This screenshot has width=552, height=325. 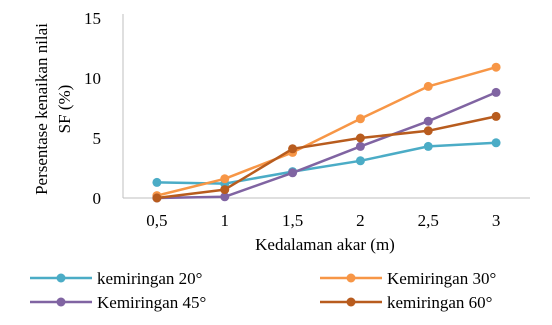 What do you see at coordinates (149, 278) in the screenshot?
I see `legend-label: kemiringan 20°` at bounding box center [149, 278].